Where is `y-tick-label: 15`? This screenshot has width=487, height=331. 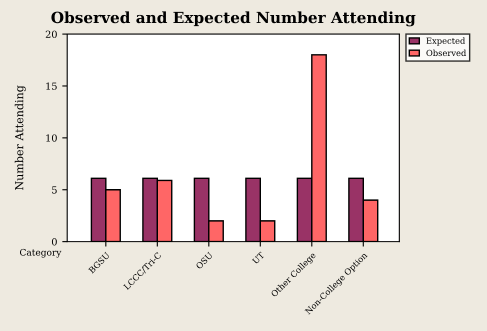 y-tick-label: 15 is located at coordinates (51, 86).